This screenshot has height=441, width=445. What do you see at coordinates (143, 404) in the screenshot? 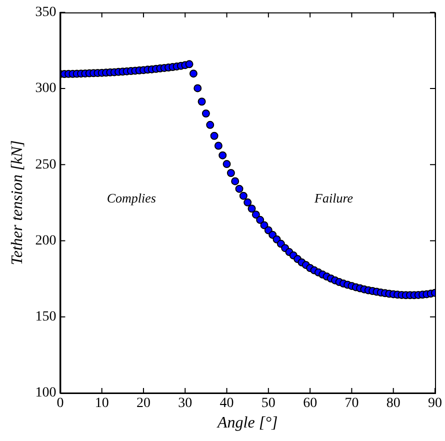
I see `x-tick-label: 20` at bounding box center [143, 404].